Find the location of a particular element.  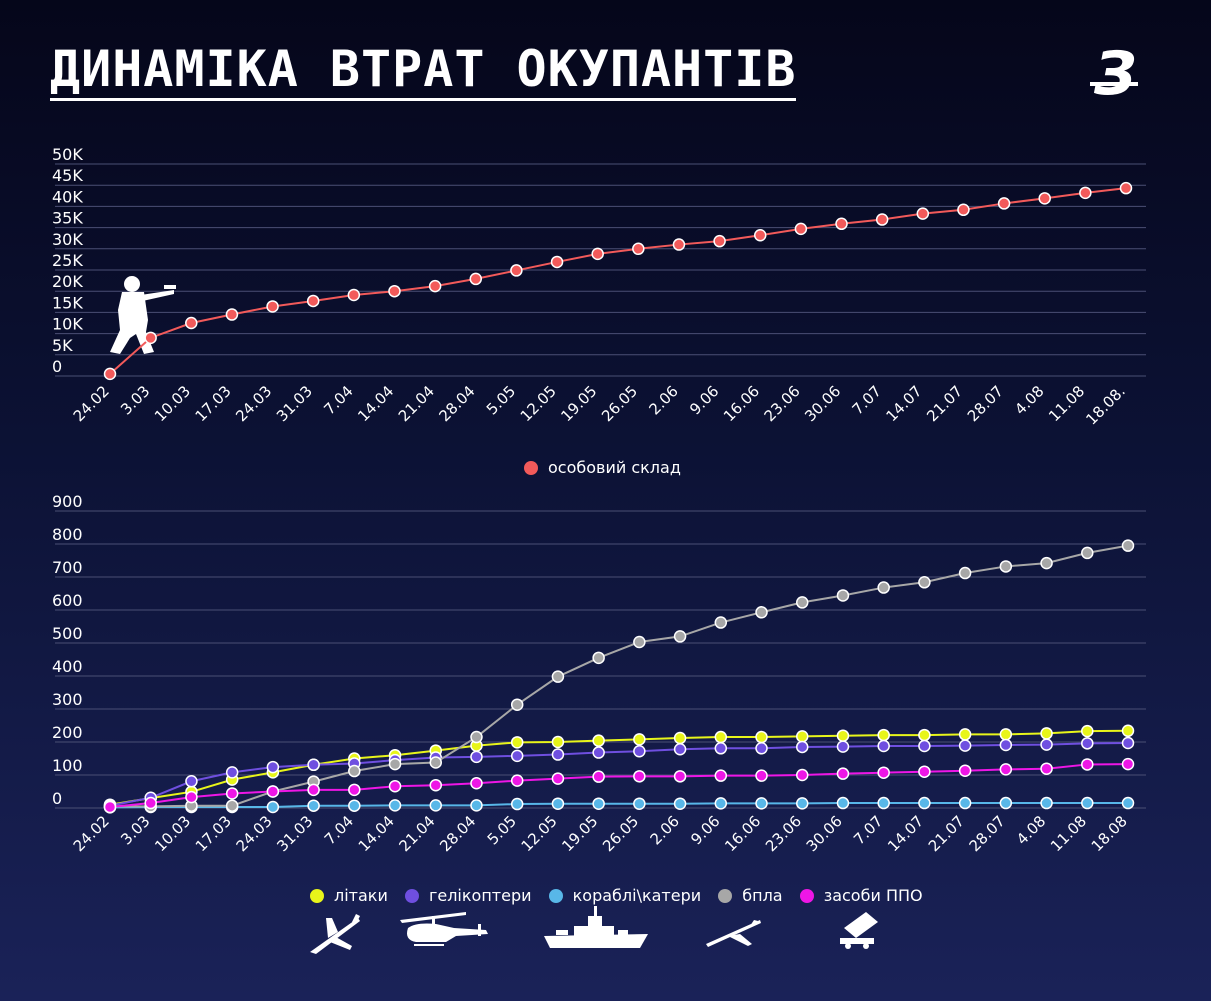

y-tick-label: 100 is located at coordinates (67, 765).